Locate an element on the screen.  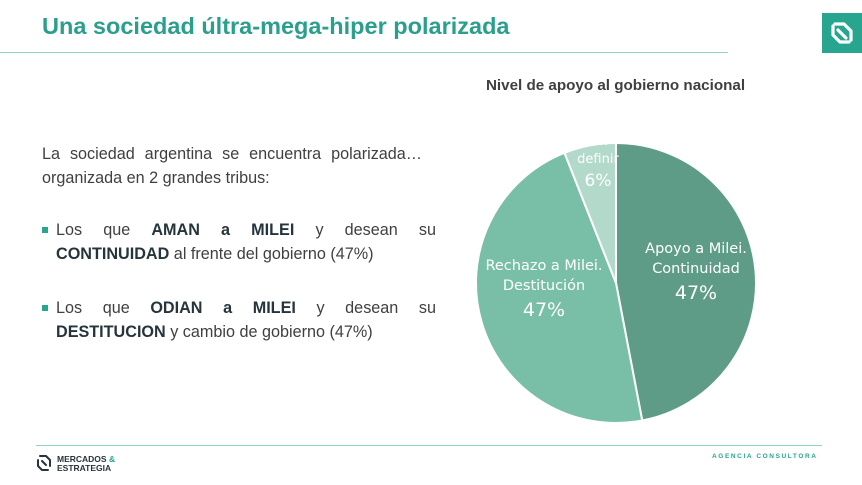
slice-category-label: Apoyo a Milei. is located at coordinates (696, 249).